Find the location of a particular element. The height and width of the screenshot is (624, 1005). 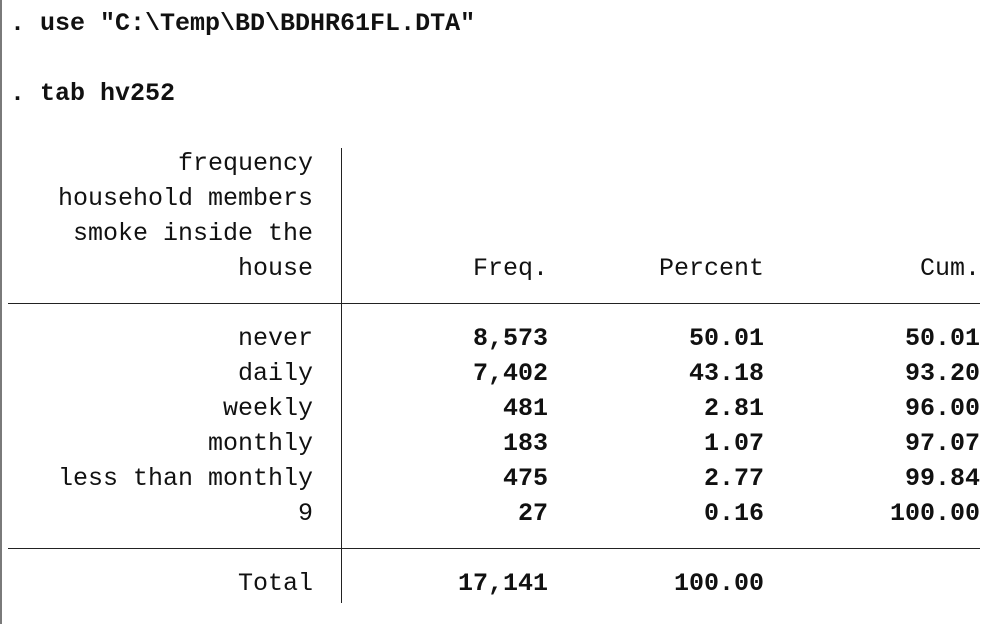

table-vertical-separator is located at coordinates (341, 375).